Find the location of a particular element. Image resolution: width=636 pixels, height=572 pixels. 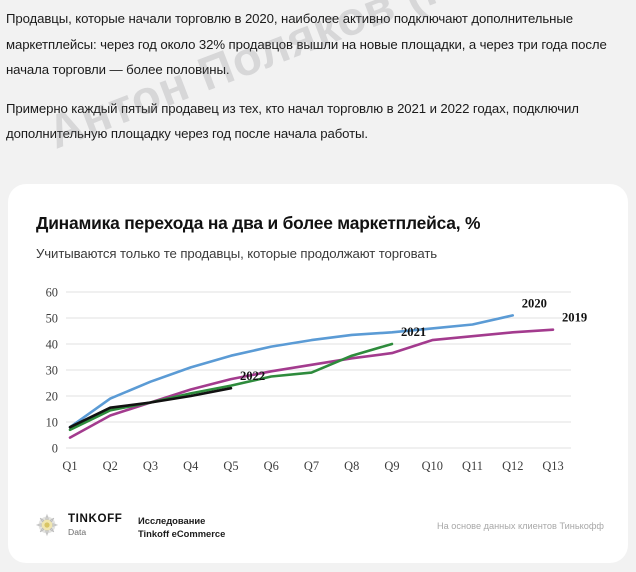

x-axis-tick: Q2 is located at coordinates (110, 466).